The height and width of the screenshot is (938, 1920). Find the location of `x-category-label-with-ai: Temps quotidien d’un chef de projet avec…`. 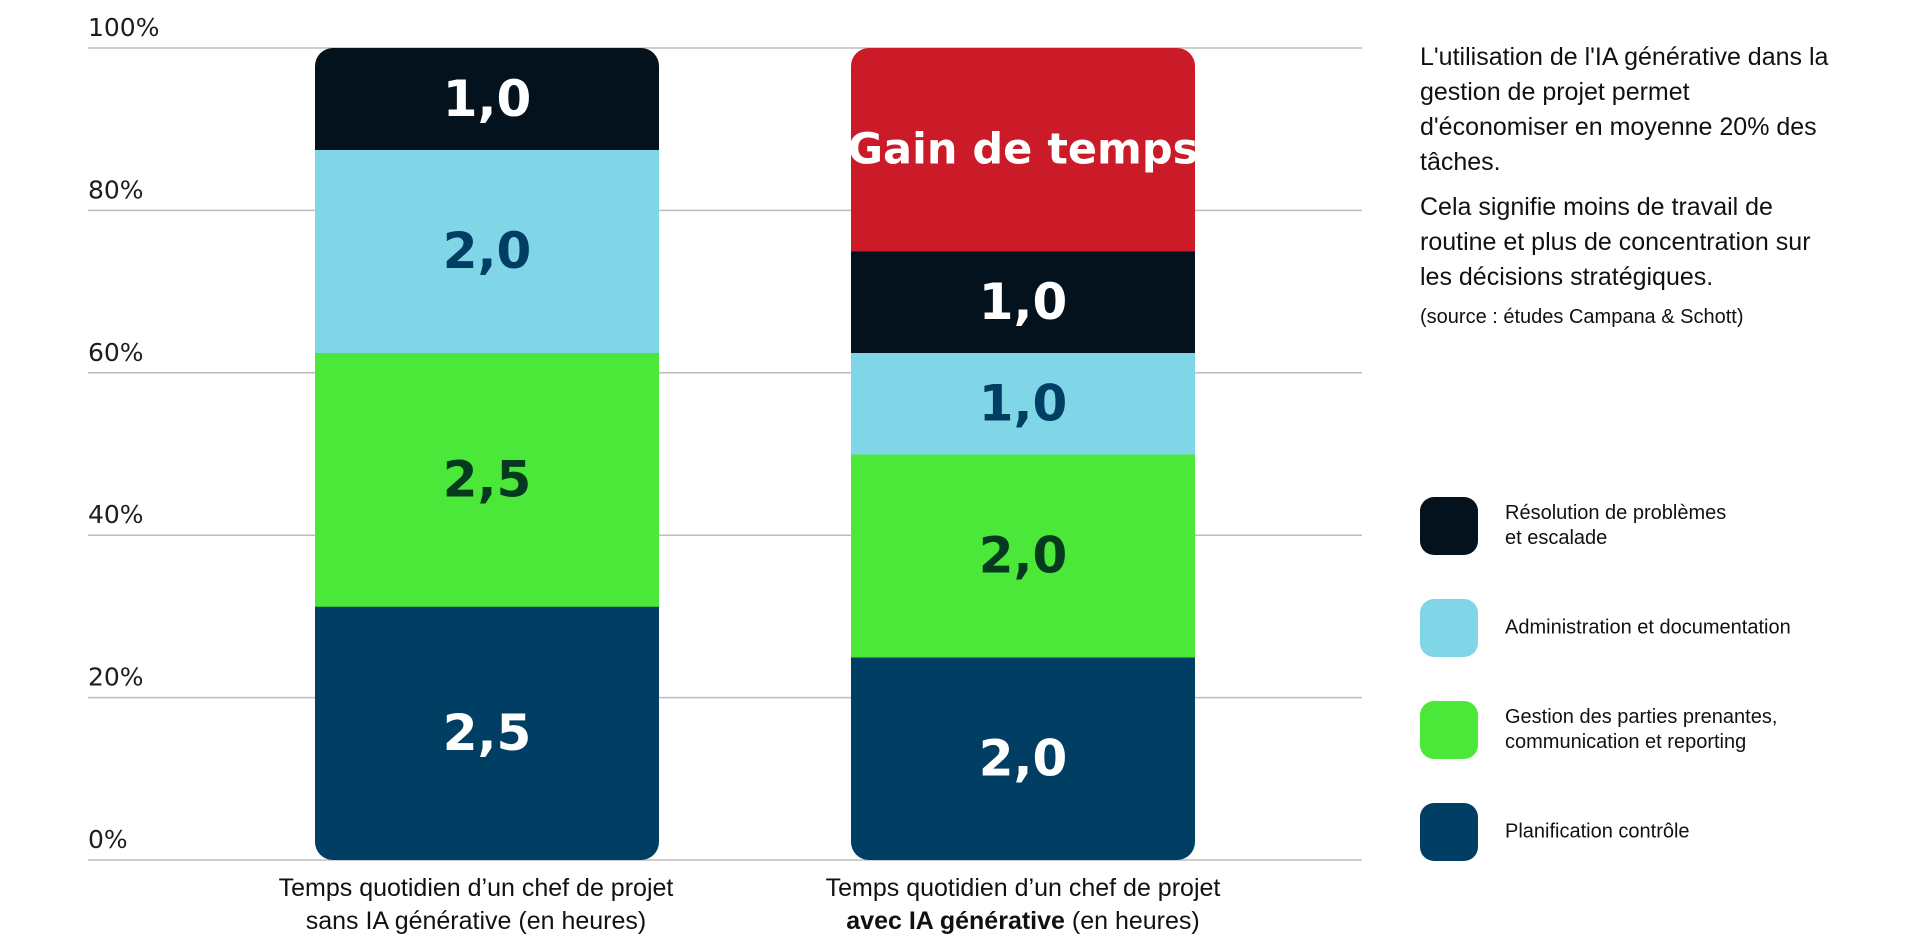

x-category-label-with-ai: Temps quotidien d’un chef de projet avec… is located at coordinates (1023, 905).